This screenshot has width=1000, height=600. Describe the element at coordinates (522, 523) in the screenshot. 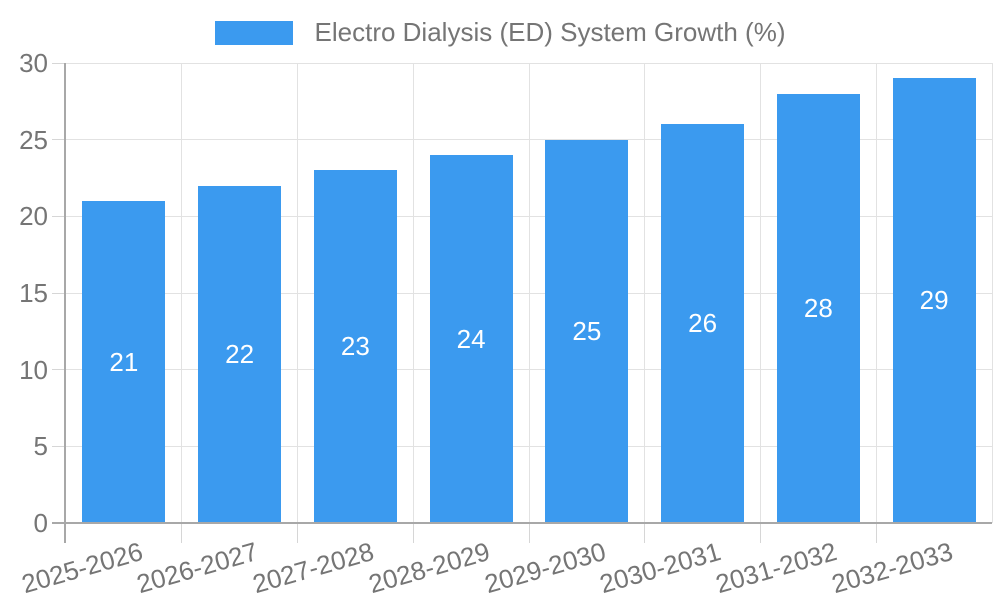

I see `x-axis-line` at that location.